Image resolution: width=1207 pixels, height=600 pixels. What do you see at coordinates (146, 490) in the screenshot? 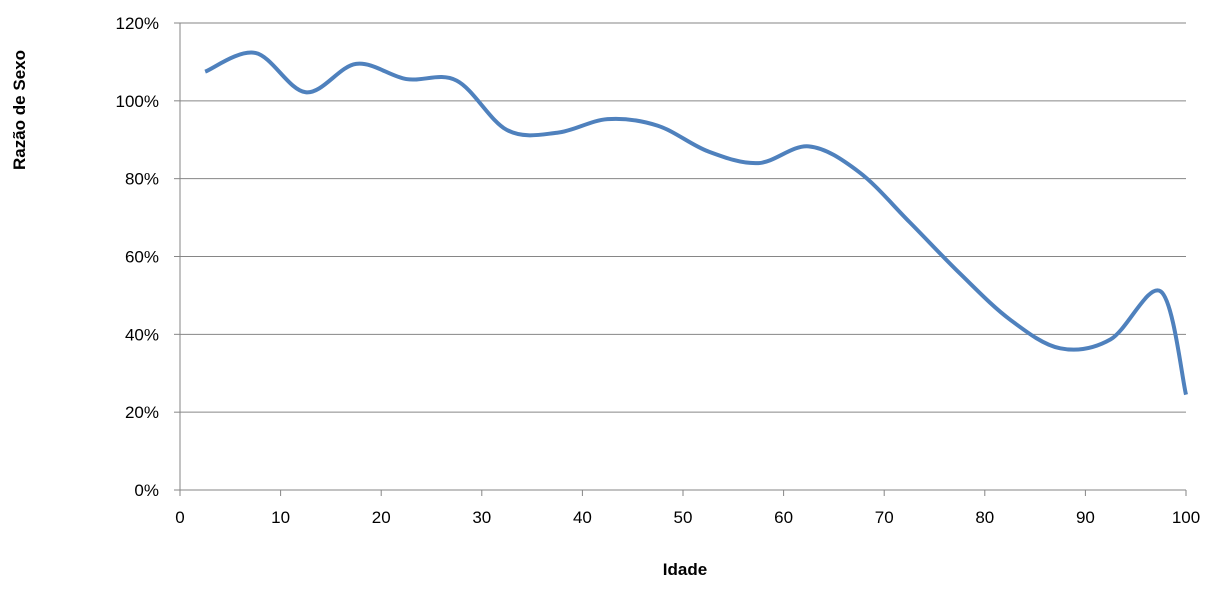
I see `y-tick-label: 0%` at bounding box center [146, 490].